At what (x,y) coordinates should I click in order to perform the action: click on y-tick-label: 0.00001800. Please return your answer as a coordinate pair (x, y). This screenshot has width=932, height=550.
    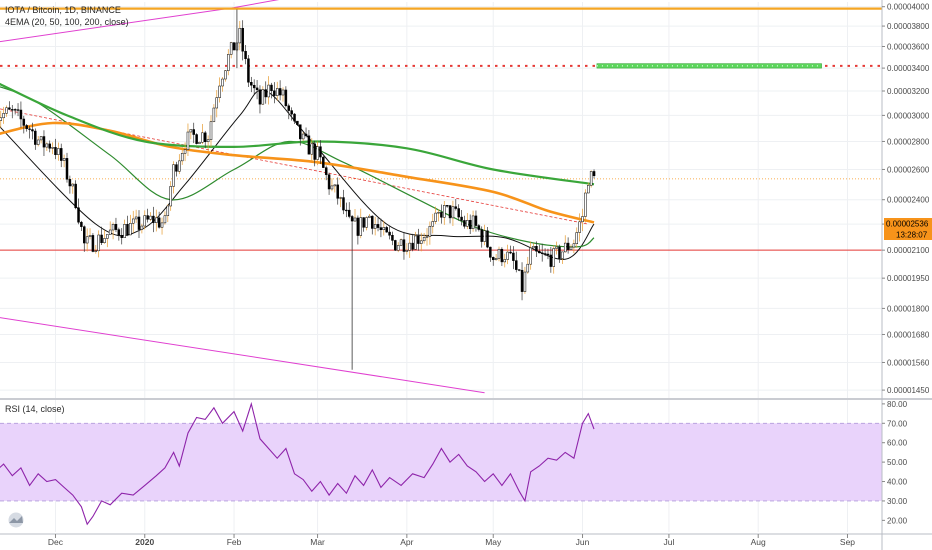
    Looking at the image, I should click on (908, 308).